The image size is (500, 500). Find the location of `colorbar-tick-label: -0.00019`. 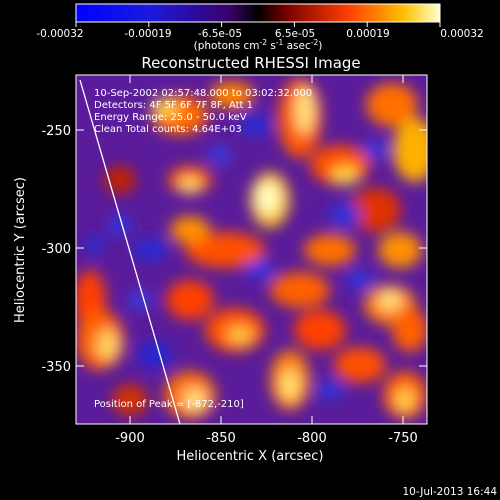

colorbar-tick-label: -0.00019 is located at coordinates (147, 34).